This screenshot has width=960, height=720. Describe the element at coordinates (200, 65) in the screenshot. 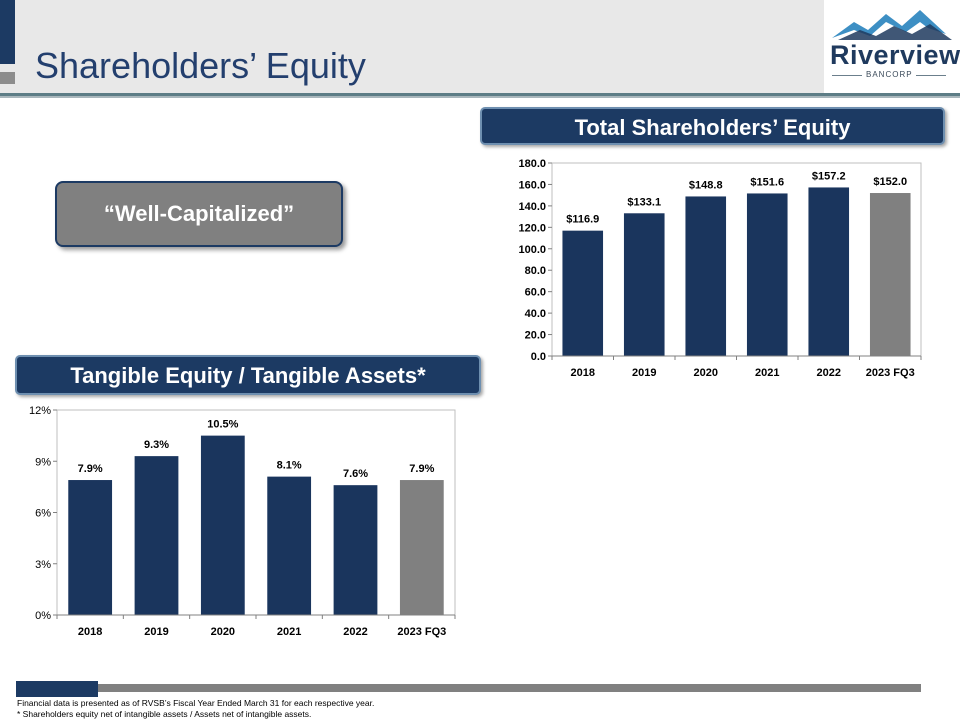

I see `page-title: Shareholders’ Equity` at that location.